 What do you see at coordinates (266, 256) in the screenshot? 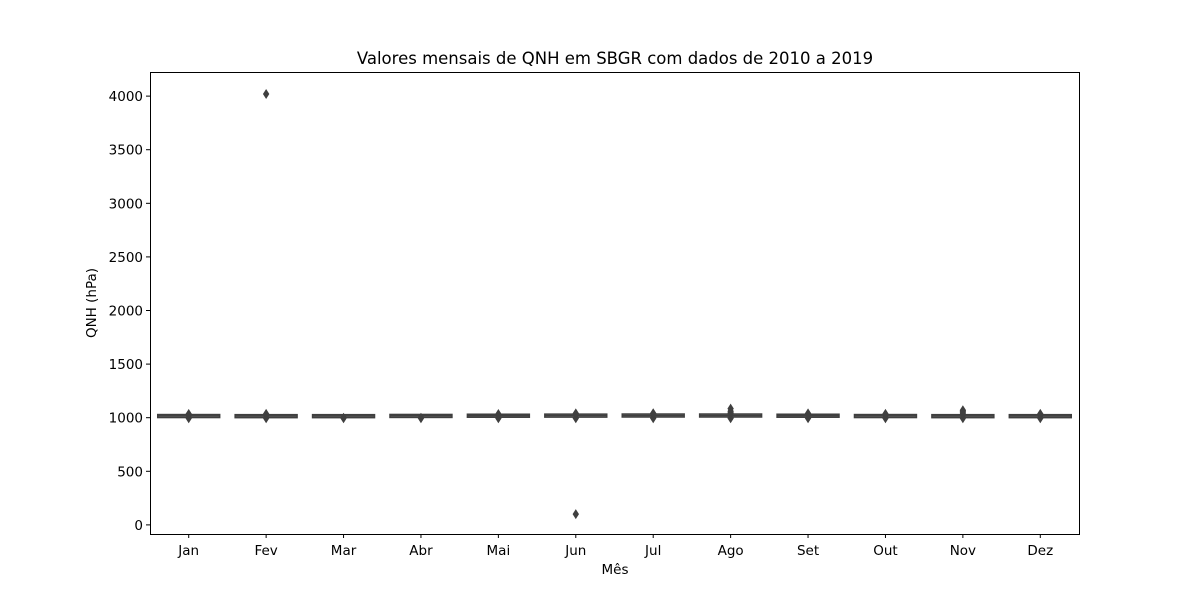
I see `box-fev` at bounding box center [266, 256].